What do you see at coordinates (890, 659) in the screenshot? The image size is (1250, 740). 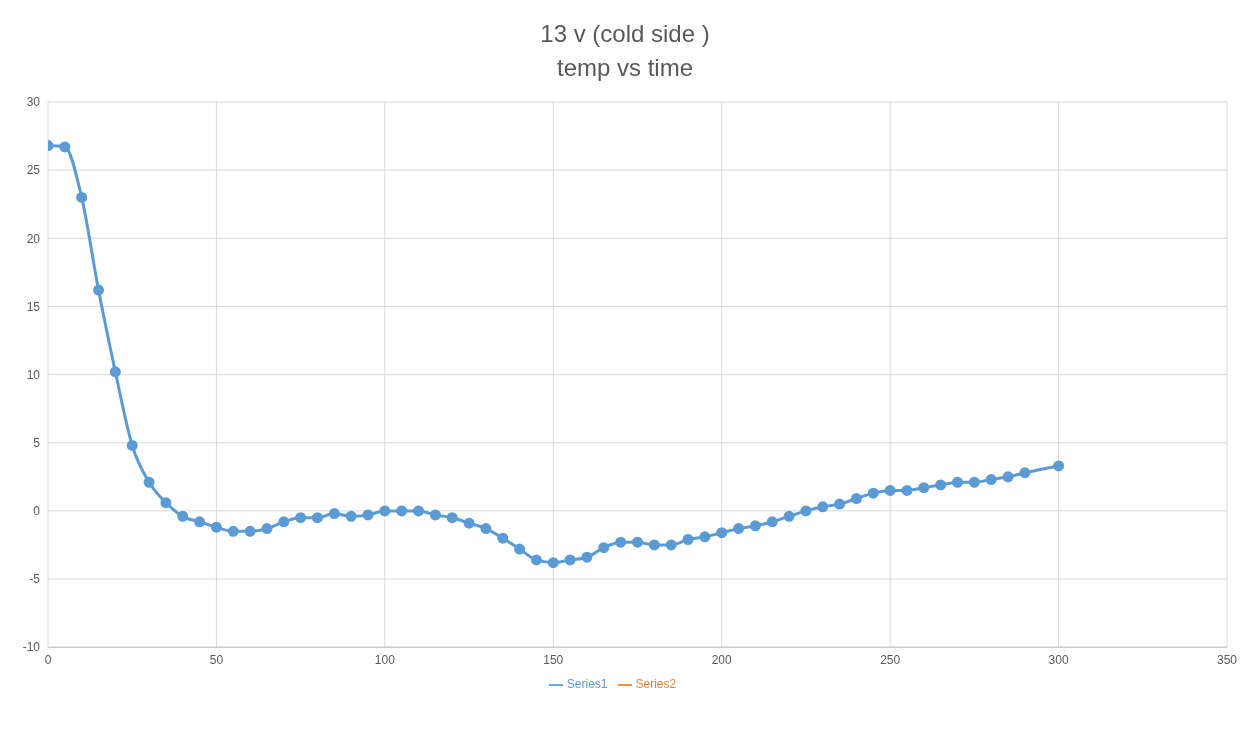 I see `x-tick-label: 250` at bounding box center [890, 659].